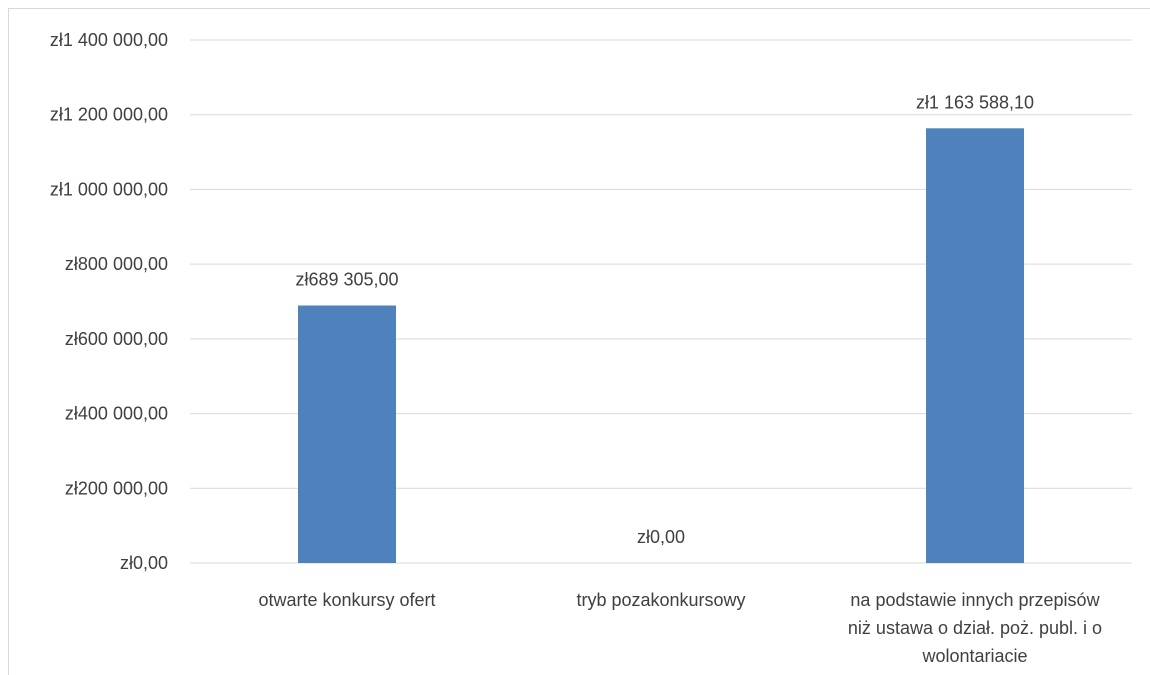 This screenshot has width=1150, height=675. I want to click on data-label: zł1 163 588,10, so click(975, 102).